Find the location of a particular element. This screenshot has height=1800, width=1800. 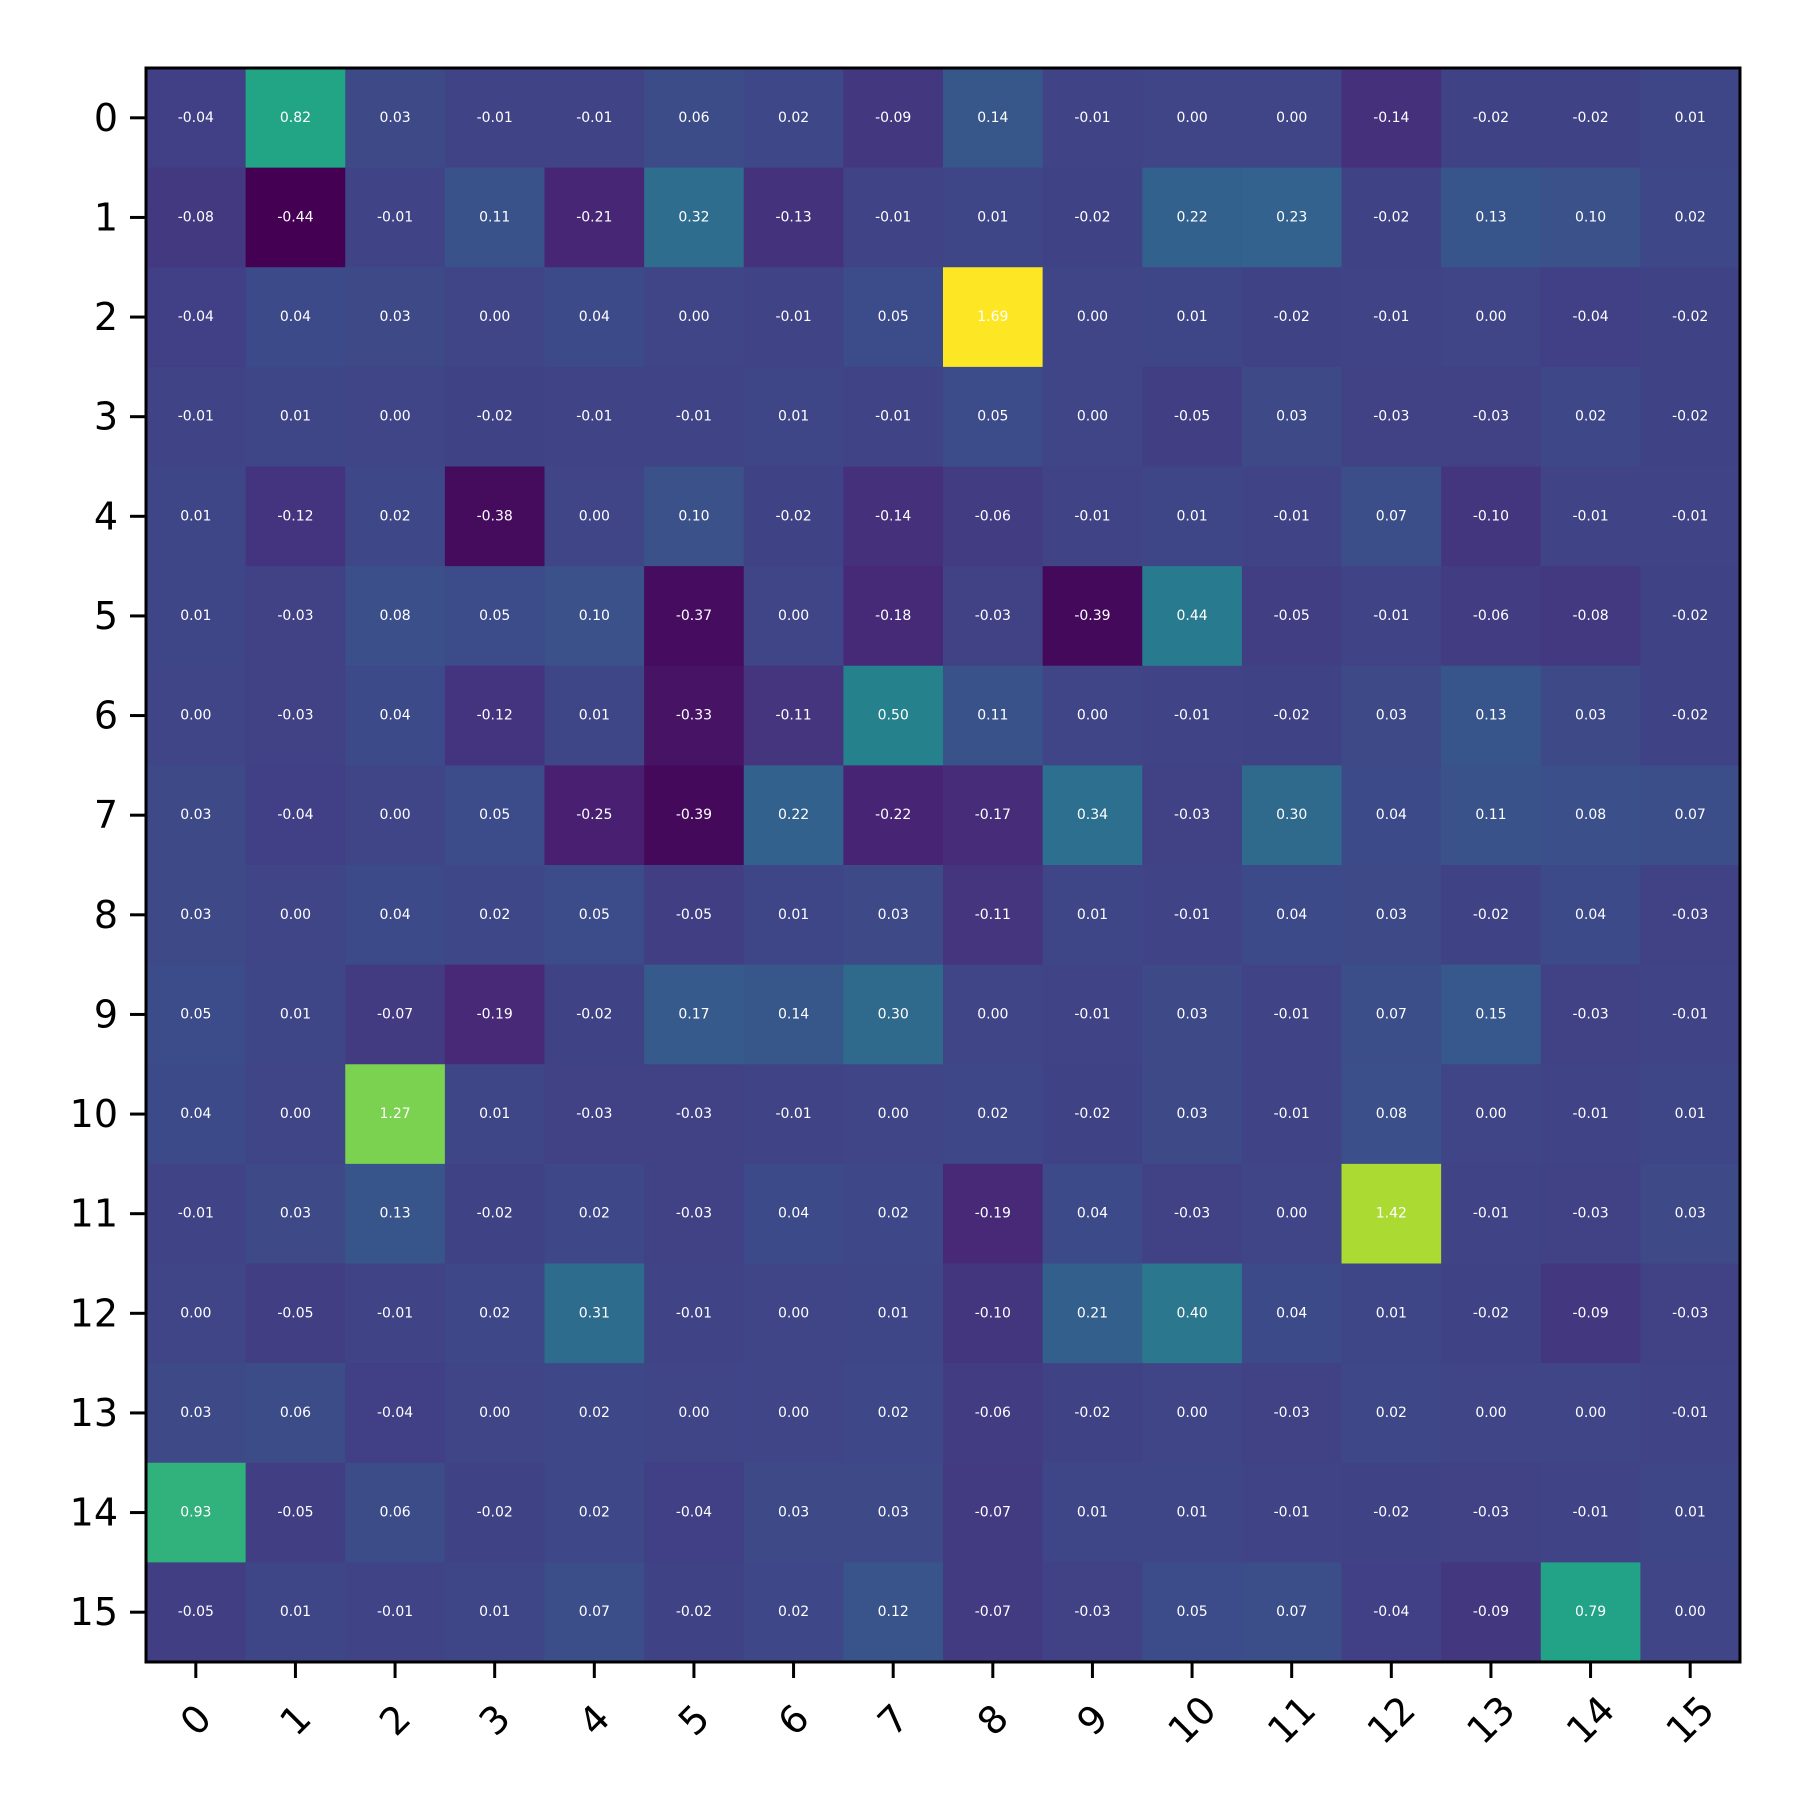

cell-value-label: 1.69 is located at coordinates (992, 317).